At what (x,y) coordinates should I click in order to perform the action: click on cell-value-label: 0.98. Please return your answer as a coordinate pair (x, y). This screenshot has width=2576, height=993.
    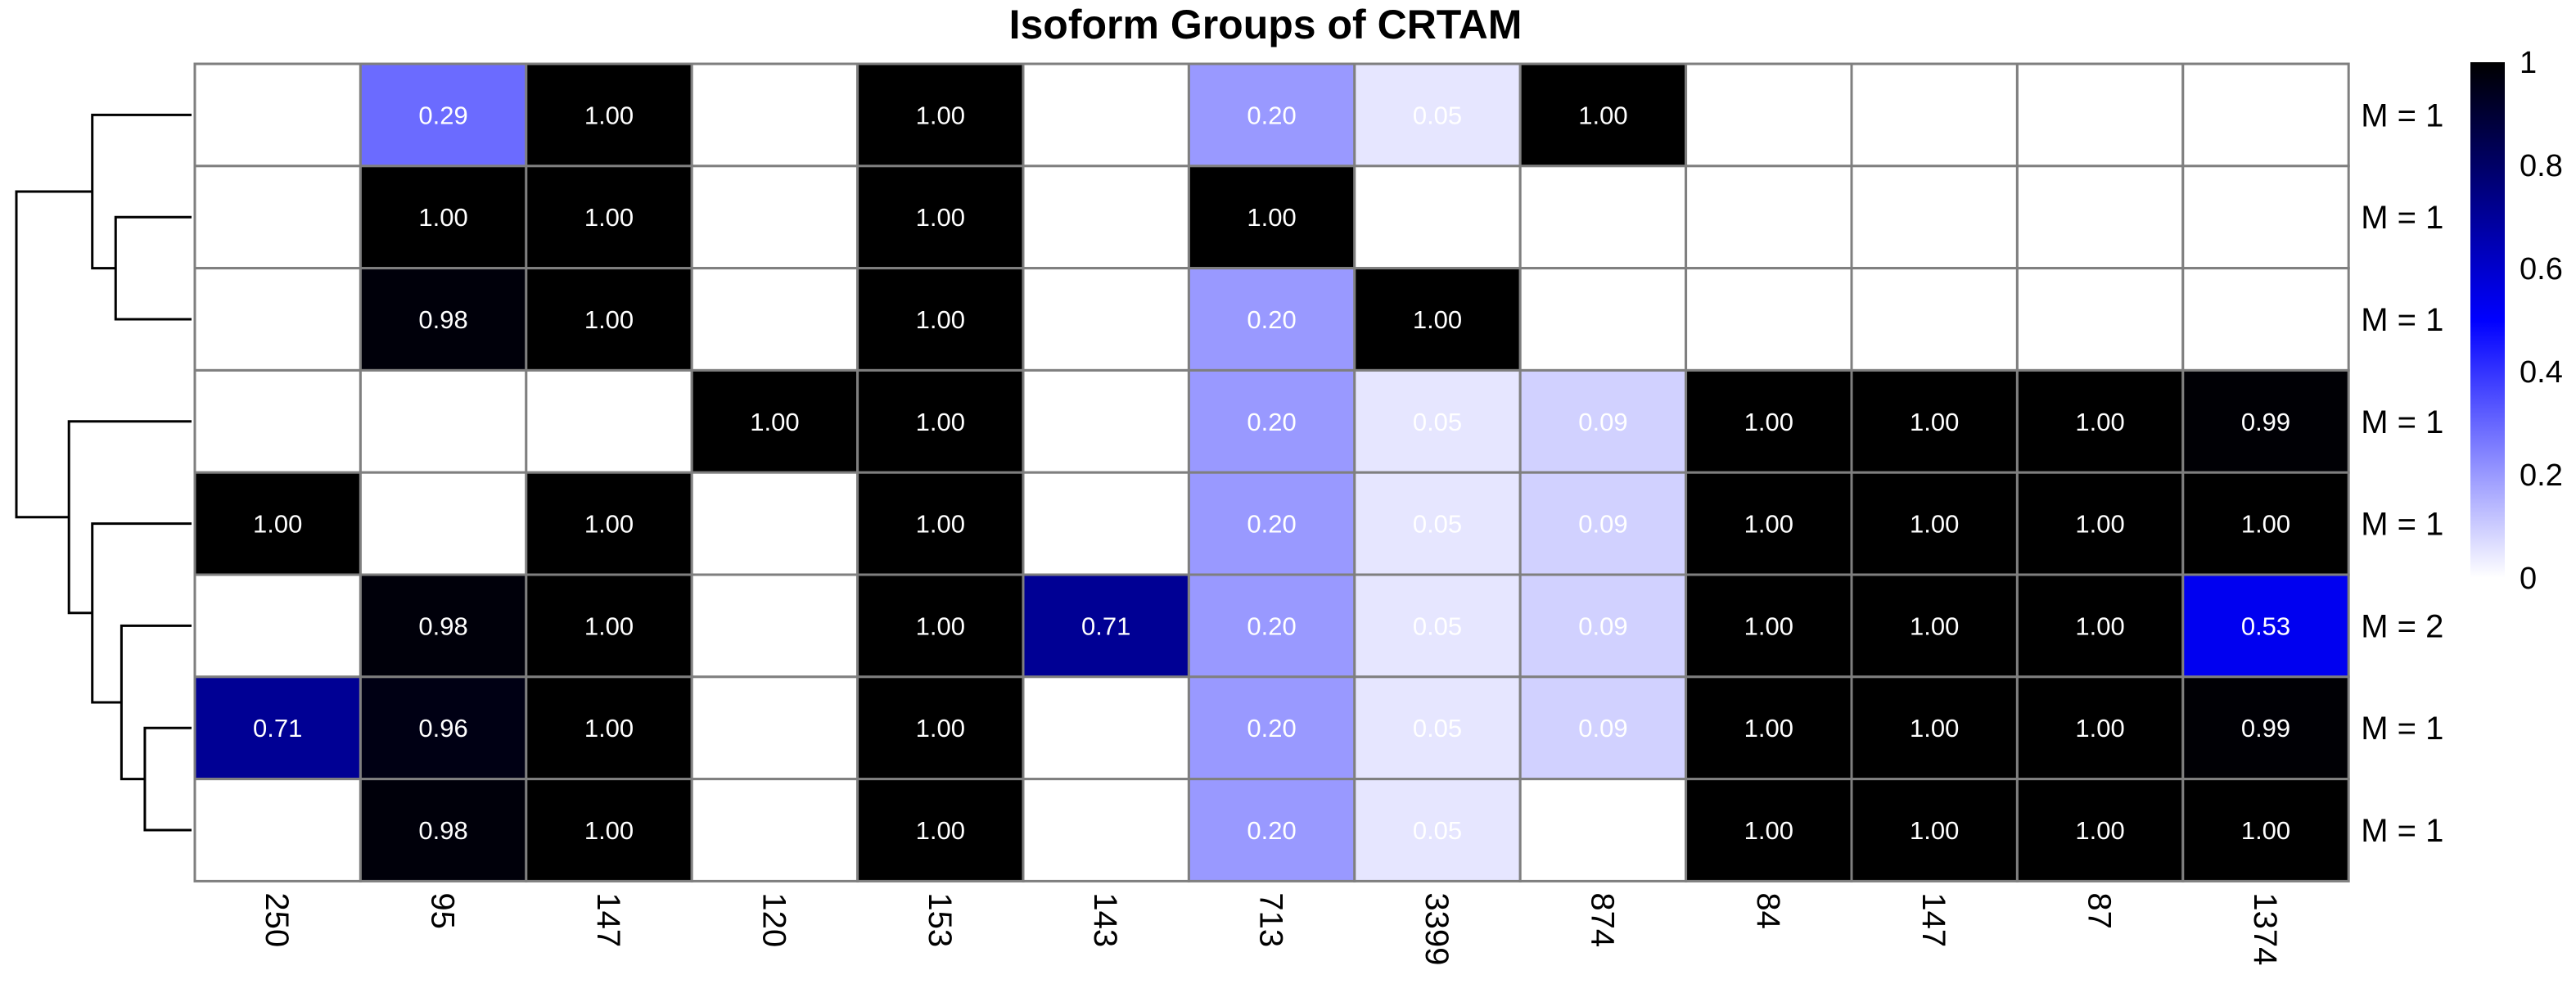
    Looking at the image, I should click on (442, 831).